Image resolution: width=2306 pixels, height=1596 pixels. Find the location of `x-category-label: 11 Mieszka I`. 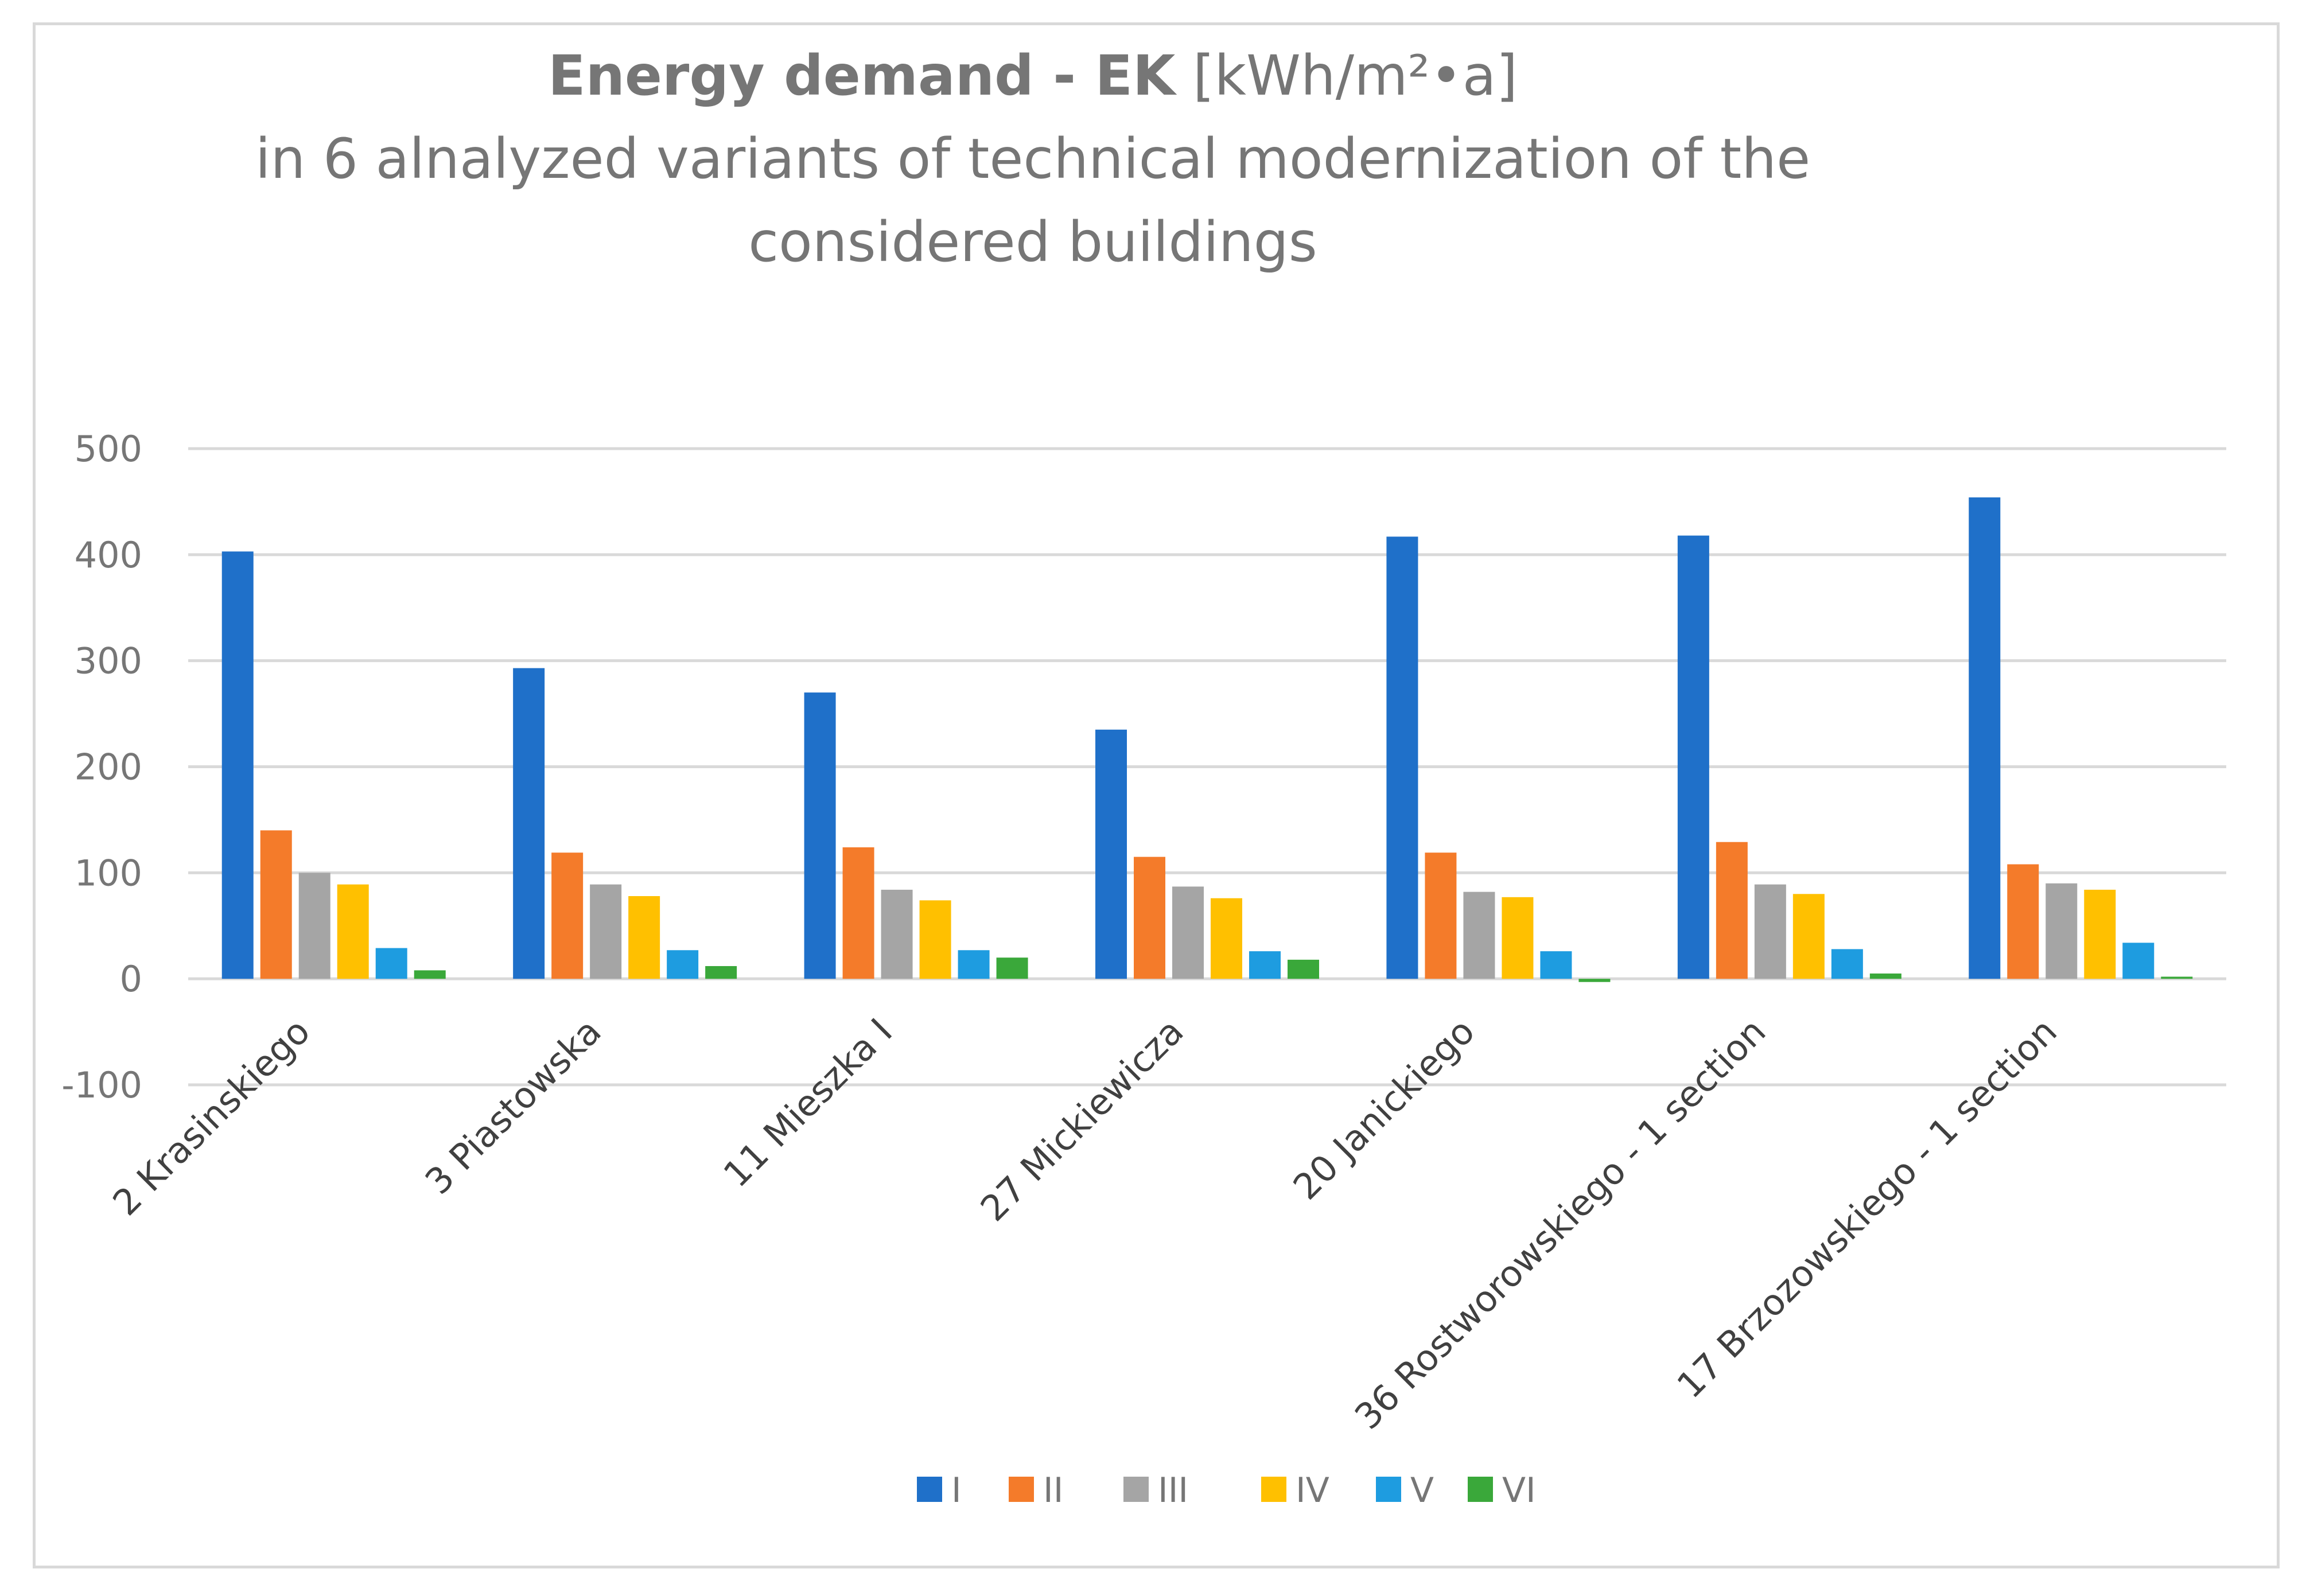

x-category-label: 11 Mieszka I is located at coordinates (808, 1103).